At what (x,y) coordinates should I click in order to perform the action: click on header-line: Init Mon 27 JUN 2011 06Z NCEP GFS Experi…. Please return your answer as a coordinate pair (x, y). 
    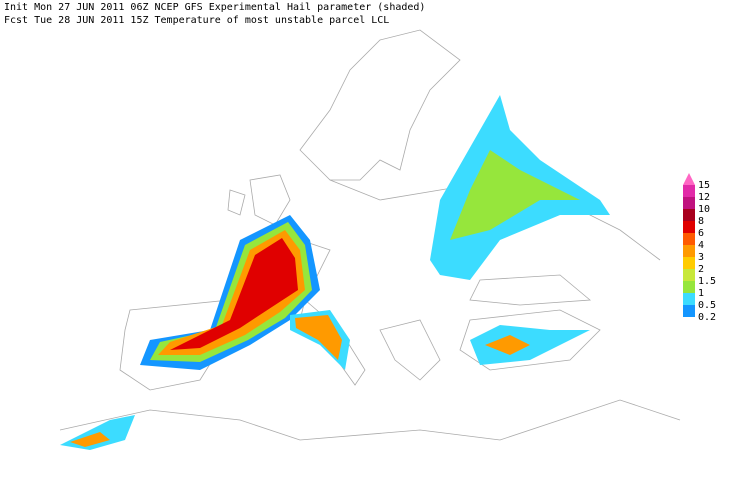
    Looking at the image, I should click on (214, 7).